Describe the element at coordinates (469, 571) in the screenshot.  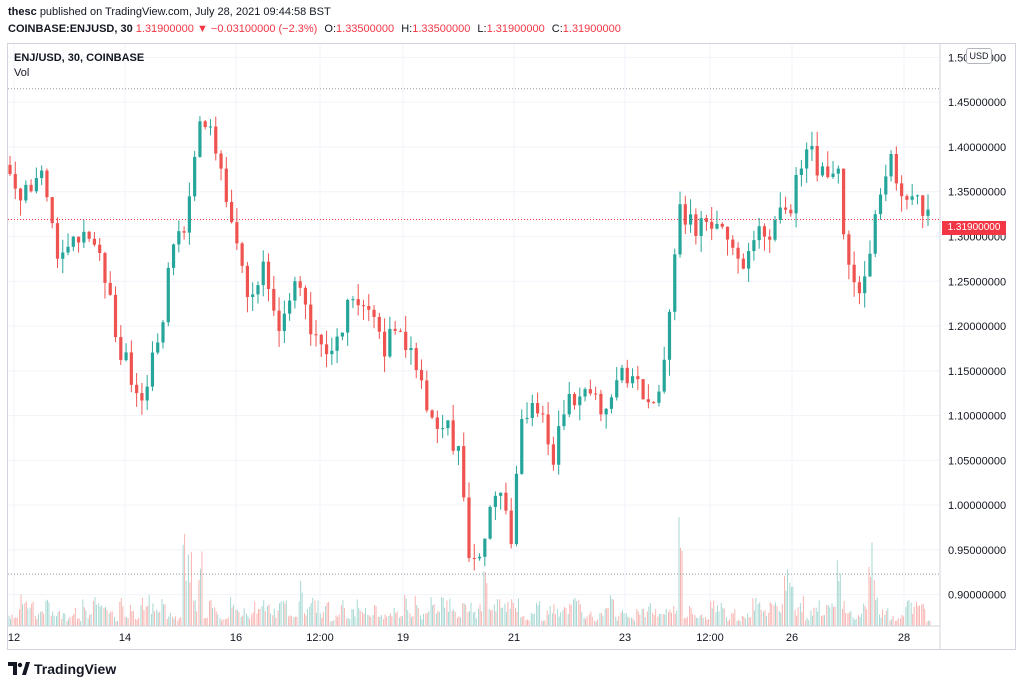
I see `volume-bars` at that location.